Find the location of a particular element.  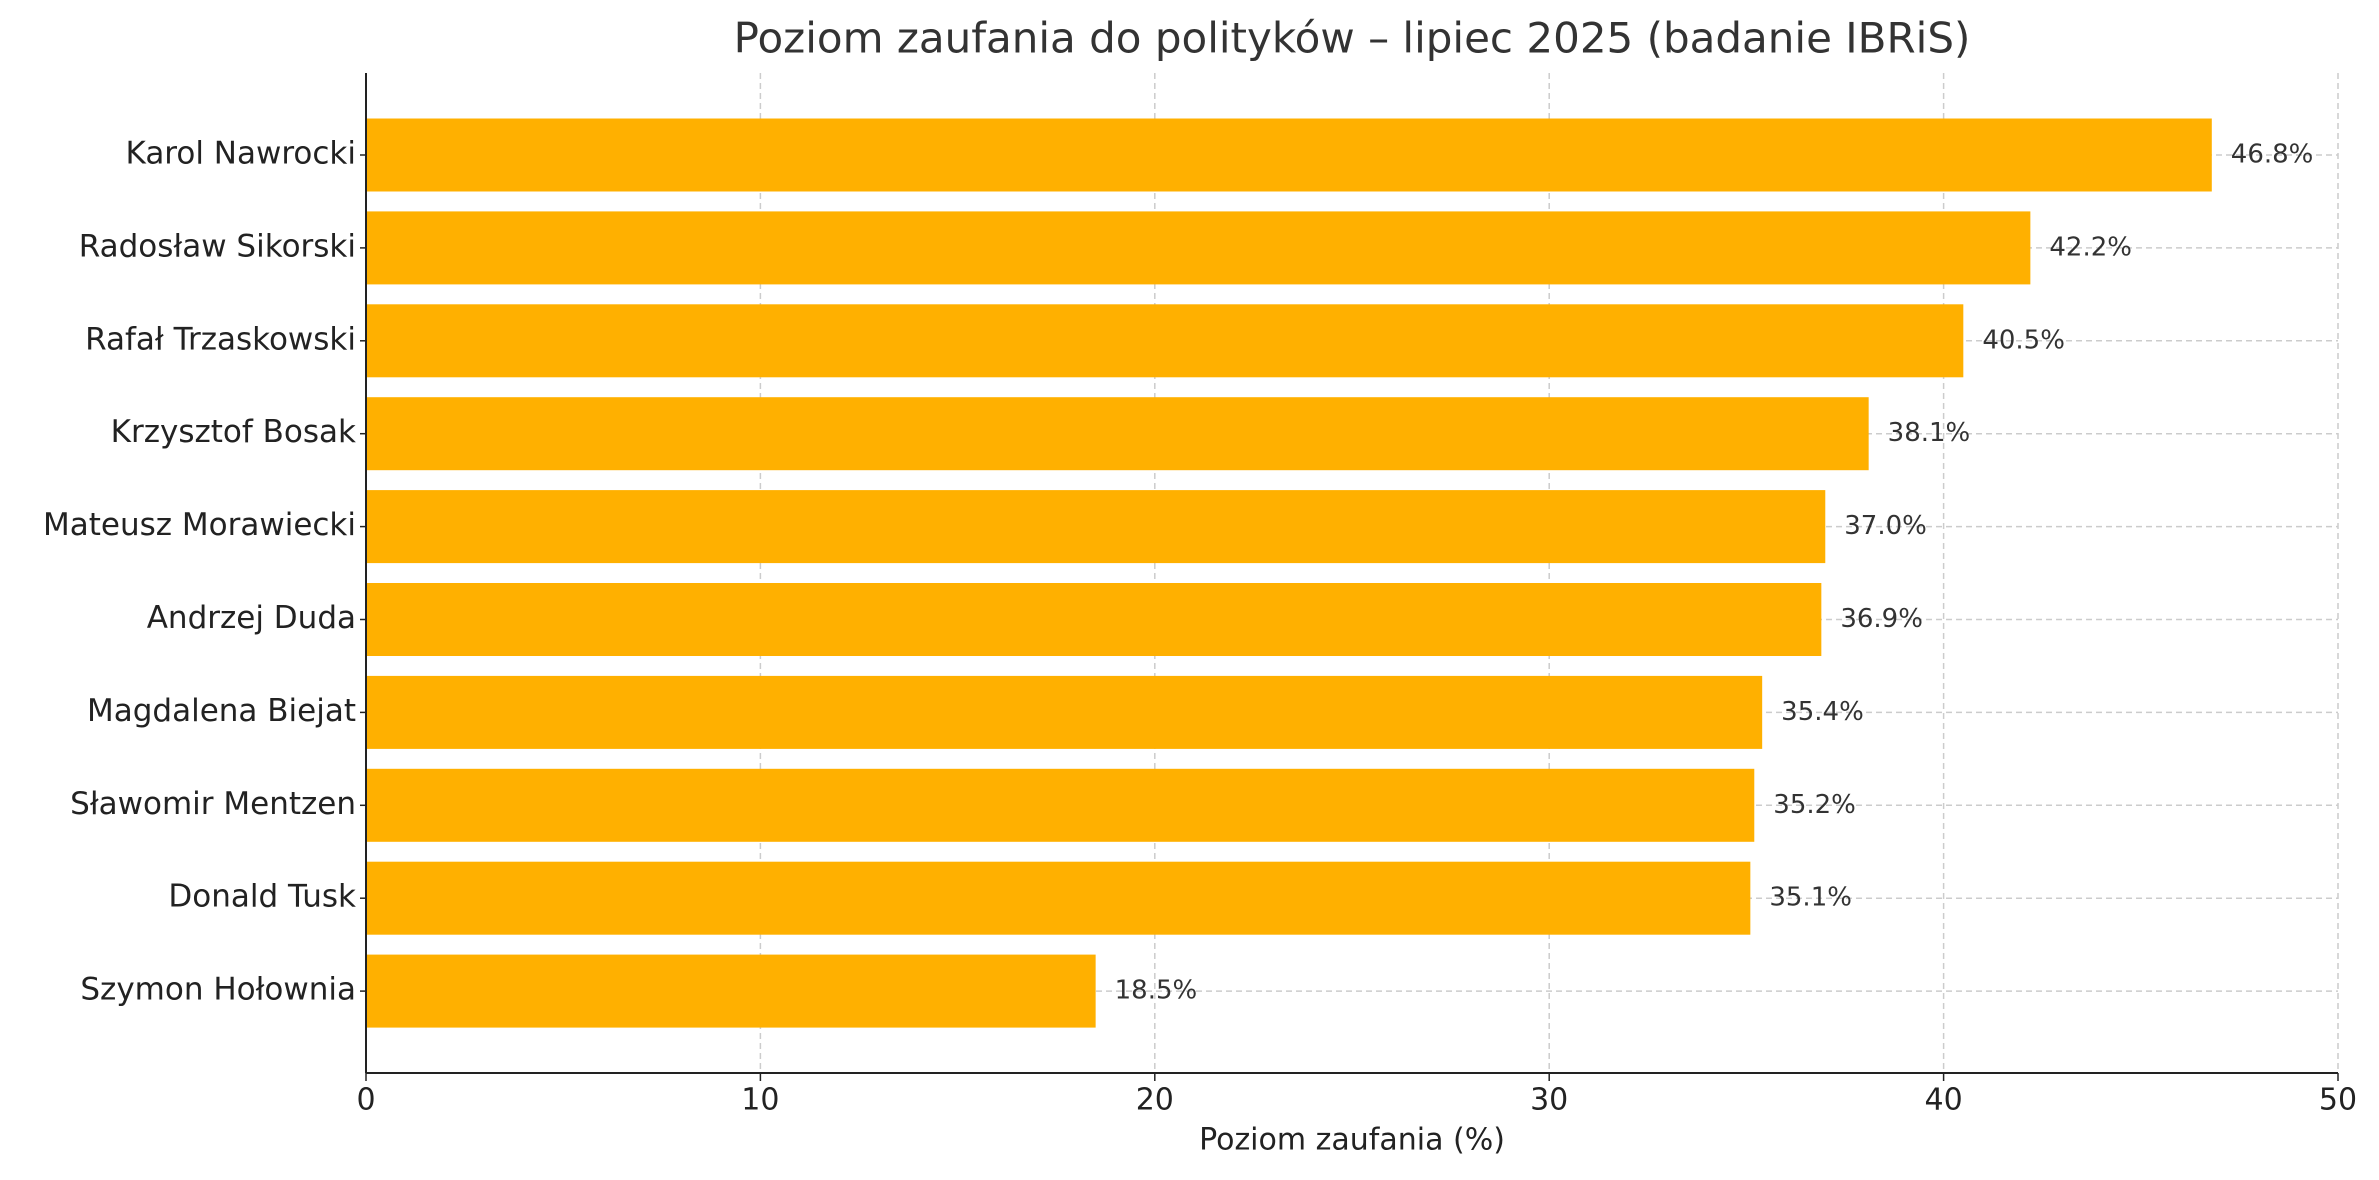

value-label: 36.9% is located at coordinates (1881, 619).